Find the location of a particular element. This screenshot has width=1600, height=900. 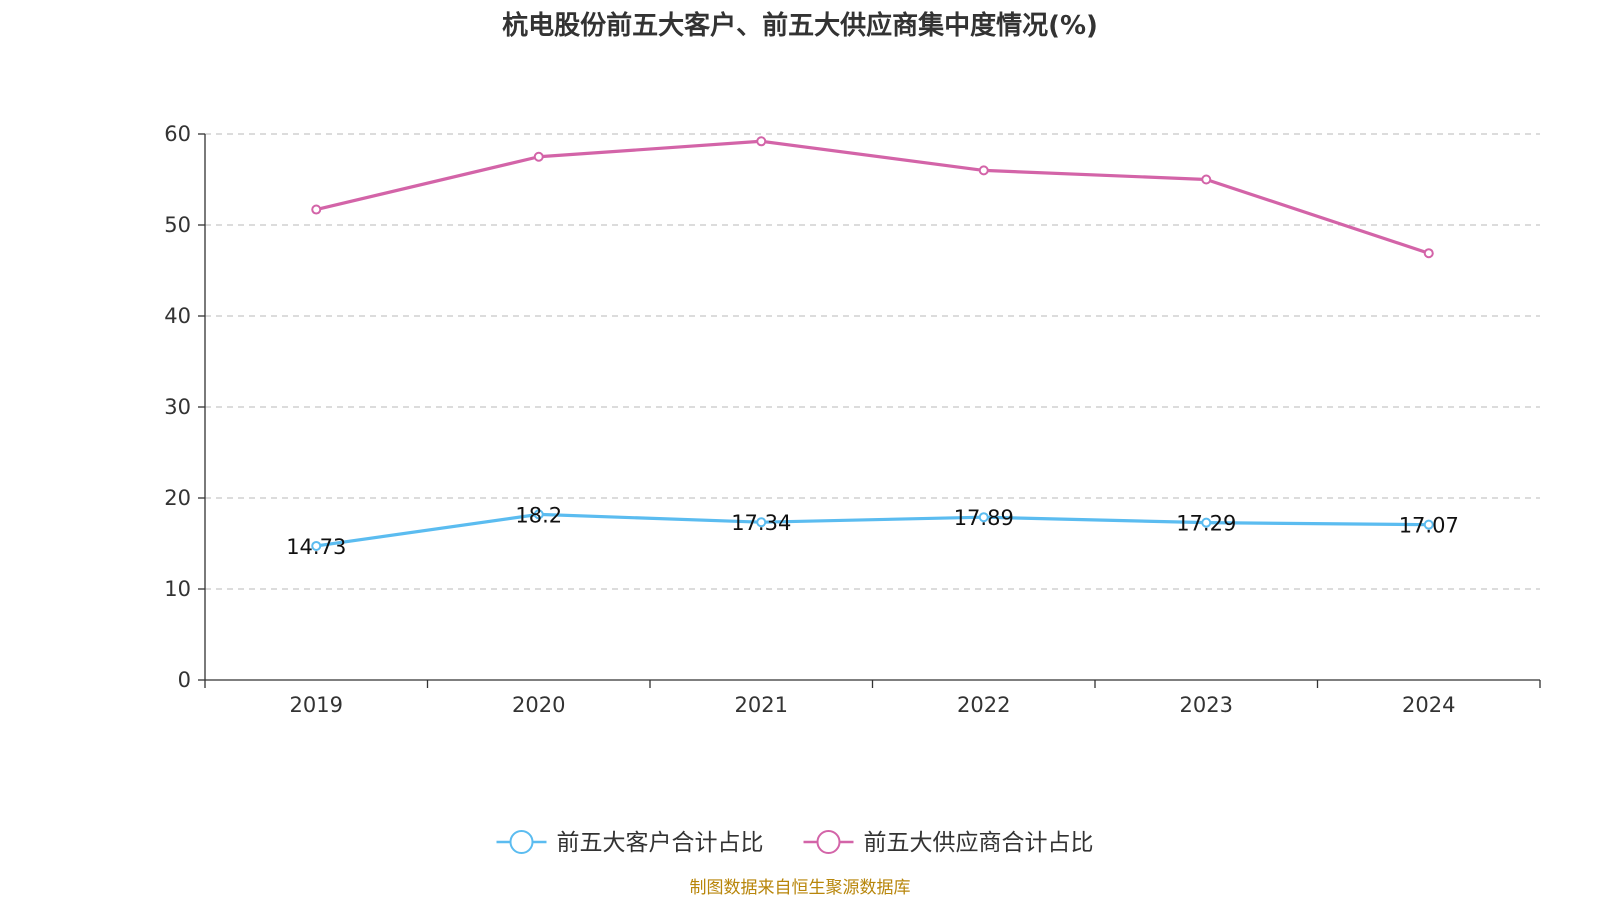

y-tick-label: 60 is located at coordinates (177, 134).